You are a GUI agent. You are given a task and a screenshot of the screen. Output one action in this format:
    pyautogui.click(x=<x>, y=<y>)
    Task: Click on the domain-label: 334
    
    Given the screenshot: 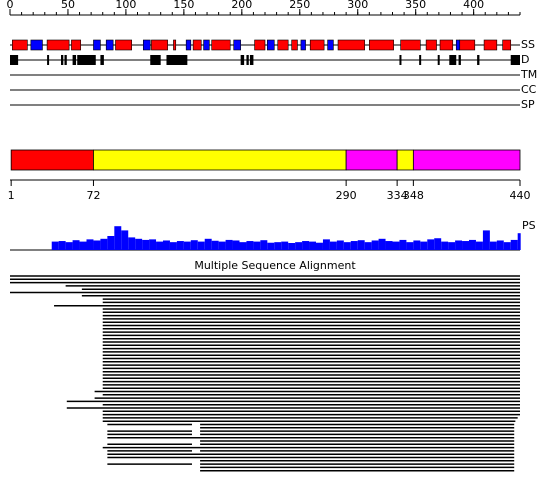 What is the action you would take?
    pyautogui.click(x=397, y=195)
    